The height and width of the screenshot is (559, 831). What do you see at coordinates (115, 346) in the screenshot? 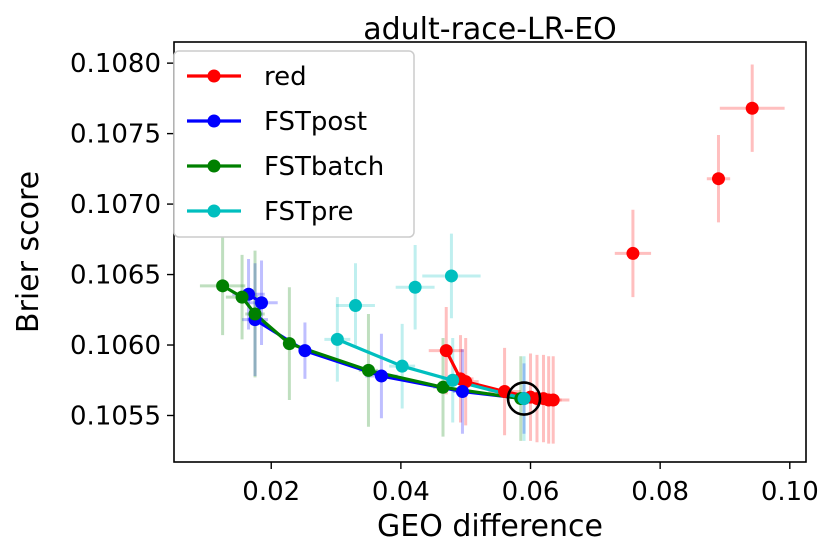
I see `y-tick-label-1: 0.1060` at bounding box center [115, 346].